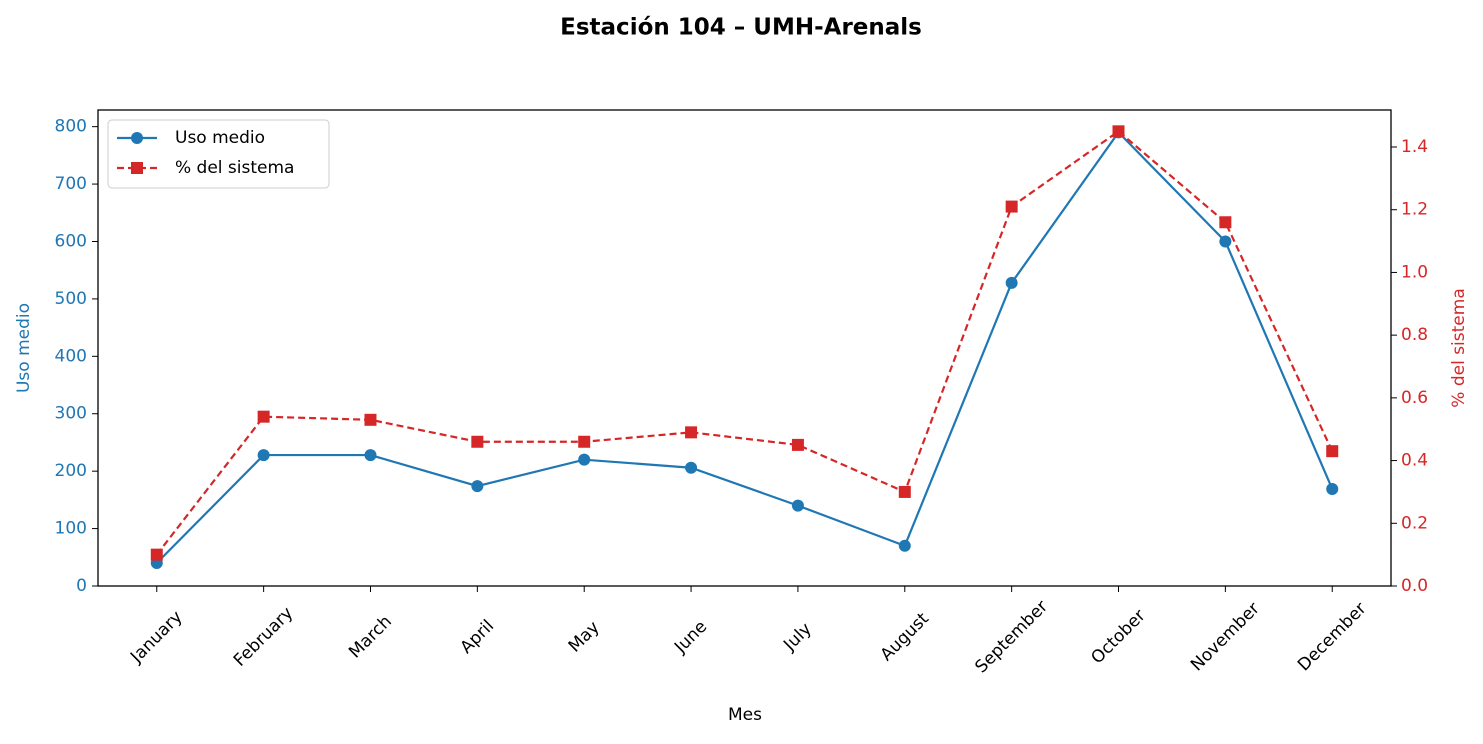  Describe the element at coordinates (81, 586) in the screenshot. I see `y-tick-label: 0` at that location.